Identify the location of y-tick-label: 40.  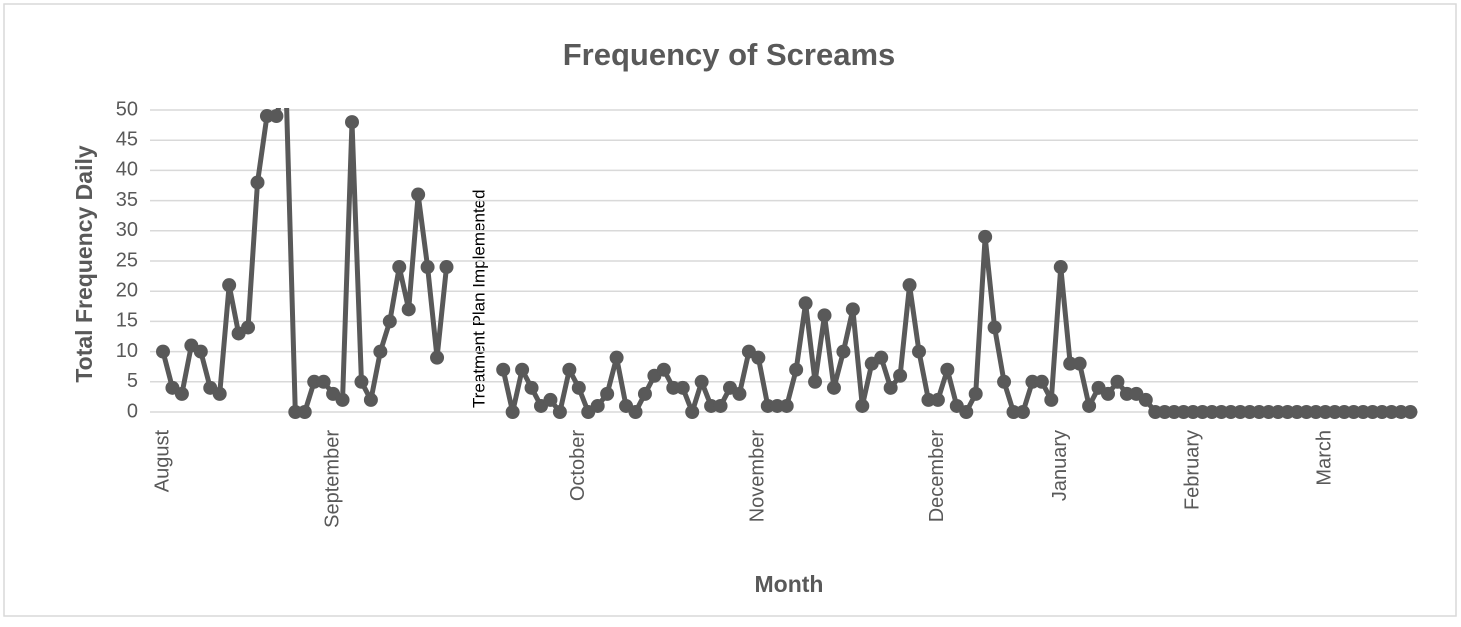
(127, 170).